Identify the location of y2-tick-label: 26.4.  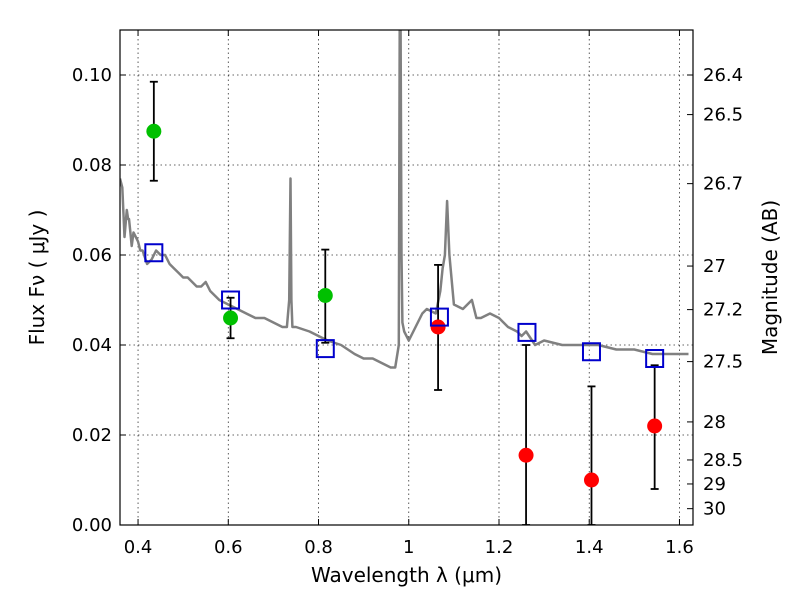
(723, 75).